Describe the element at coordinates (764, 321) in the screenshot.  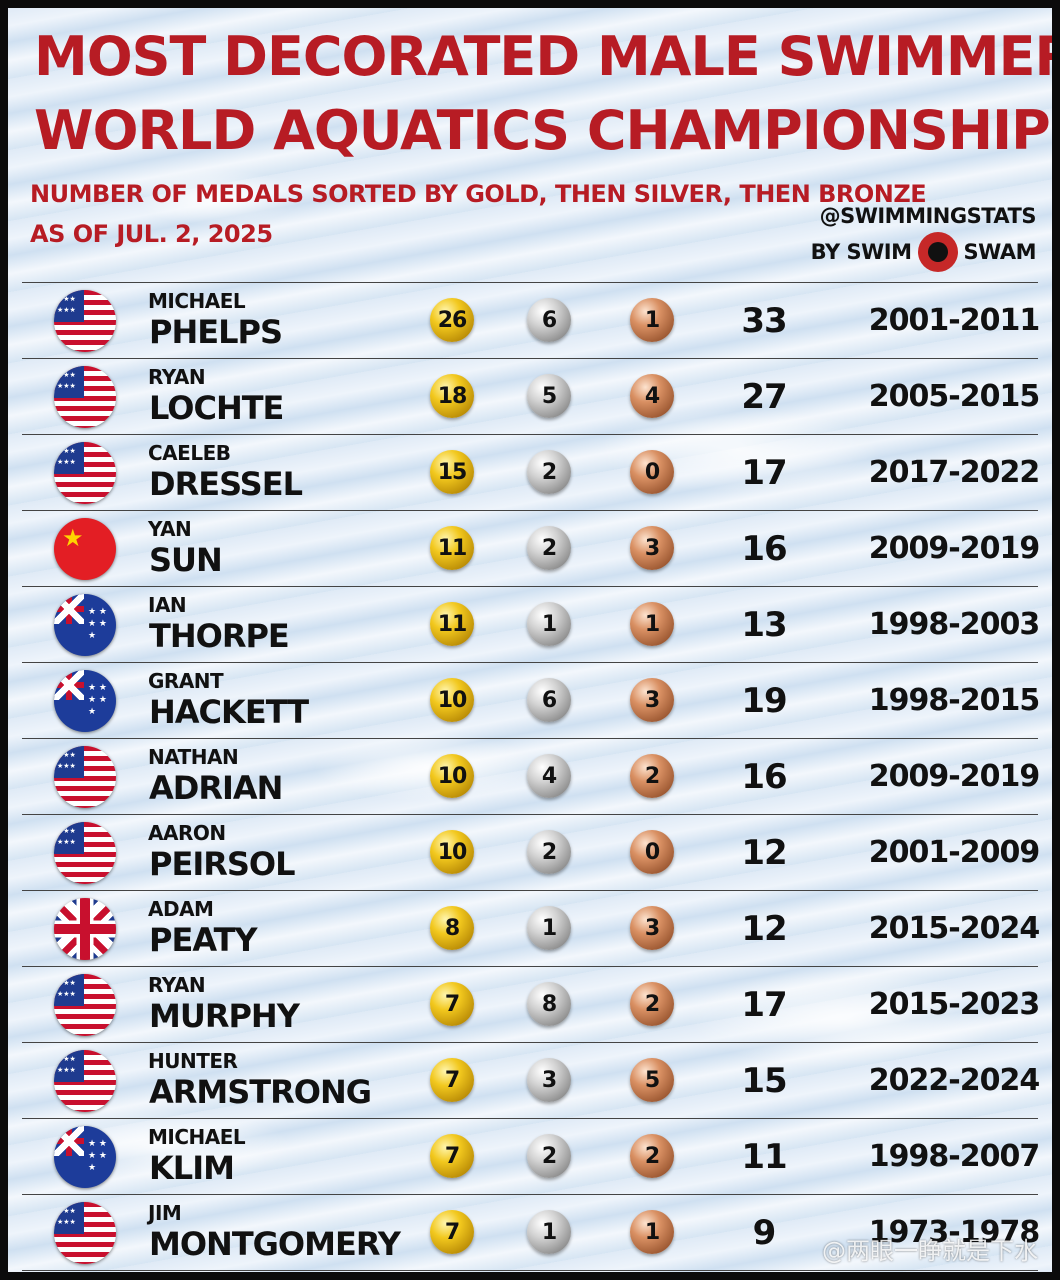
I see `total-medals: 33` at that location.